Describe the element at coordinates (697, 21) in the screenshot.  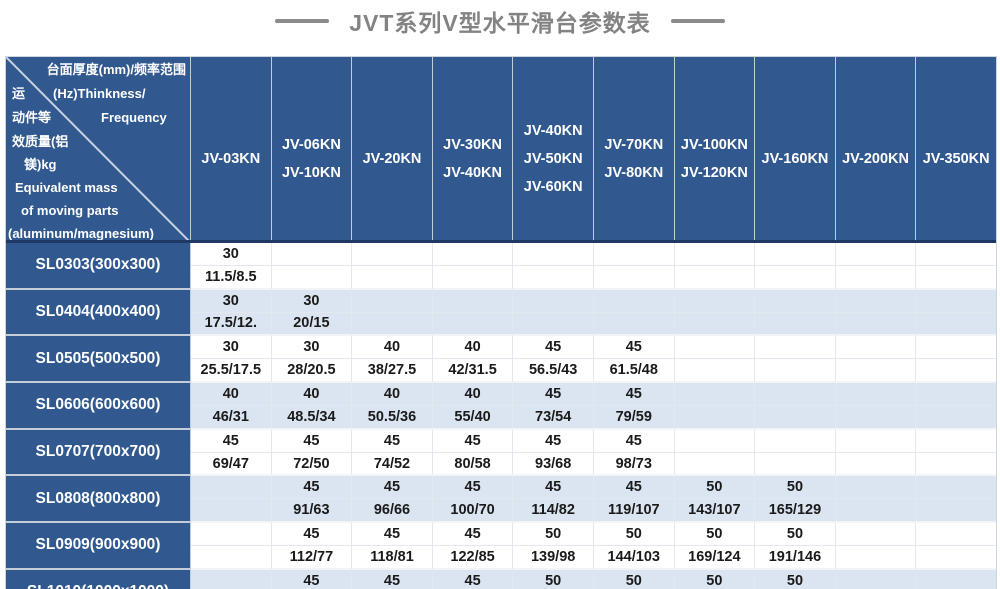
I see `title-dash-right-icon` at that location.